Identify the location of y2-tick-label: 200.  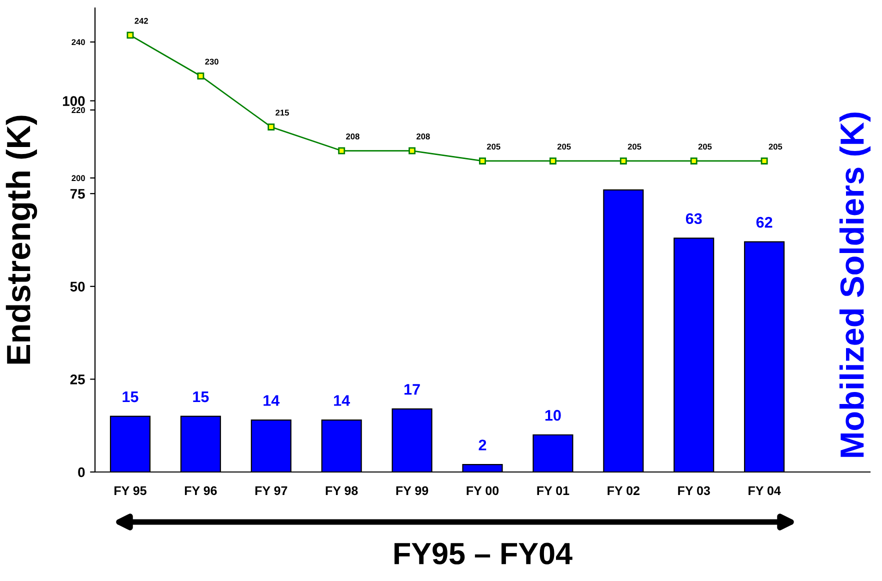
(78, 178).